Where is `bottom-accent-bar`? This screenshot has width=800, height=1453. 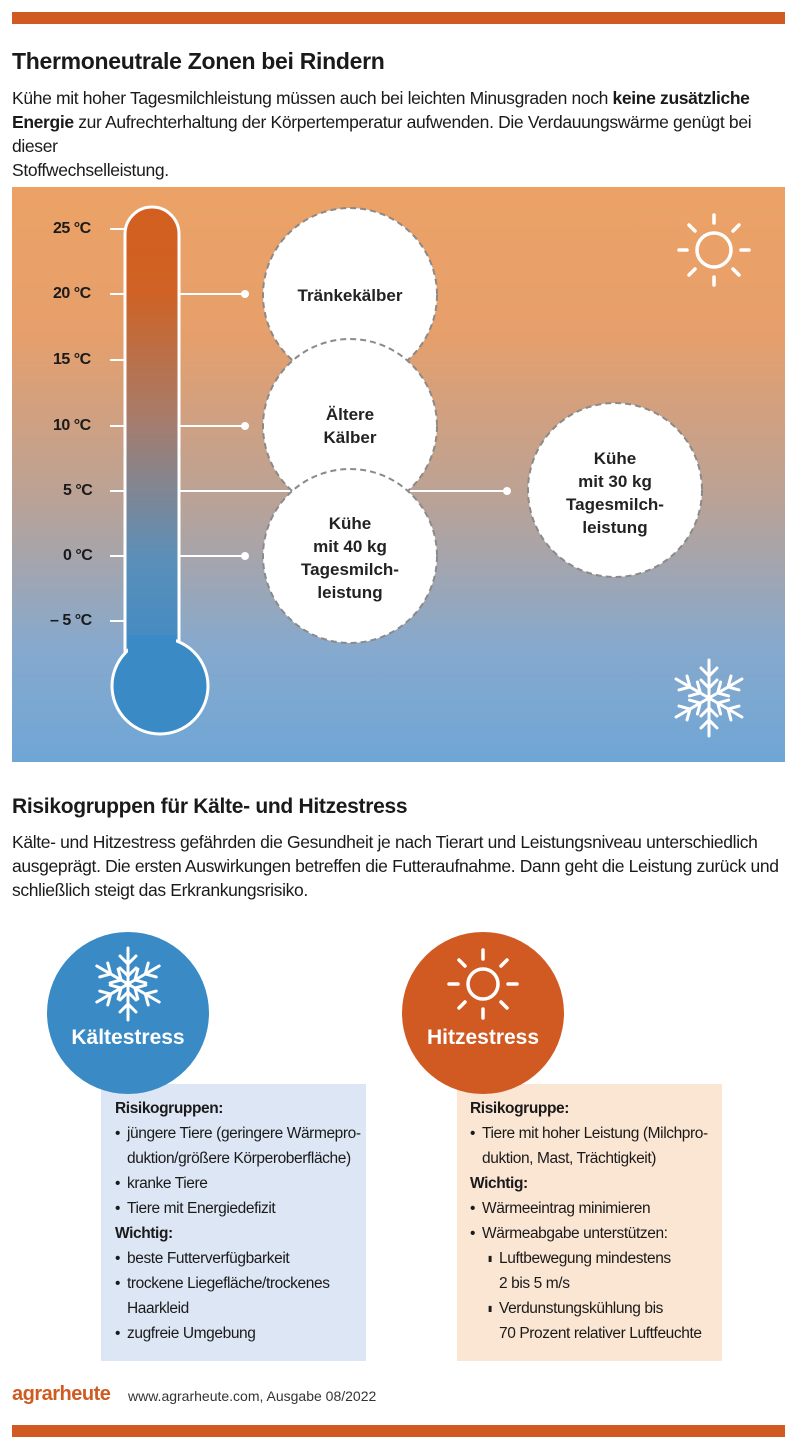 bottom-accent-bar is located at coordinates (398, 1431).